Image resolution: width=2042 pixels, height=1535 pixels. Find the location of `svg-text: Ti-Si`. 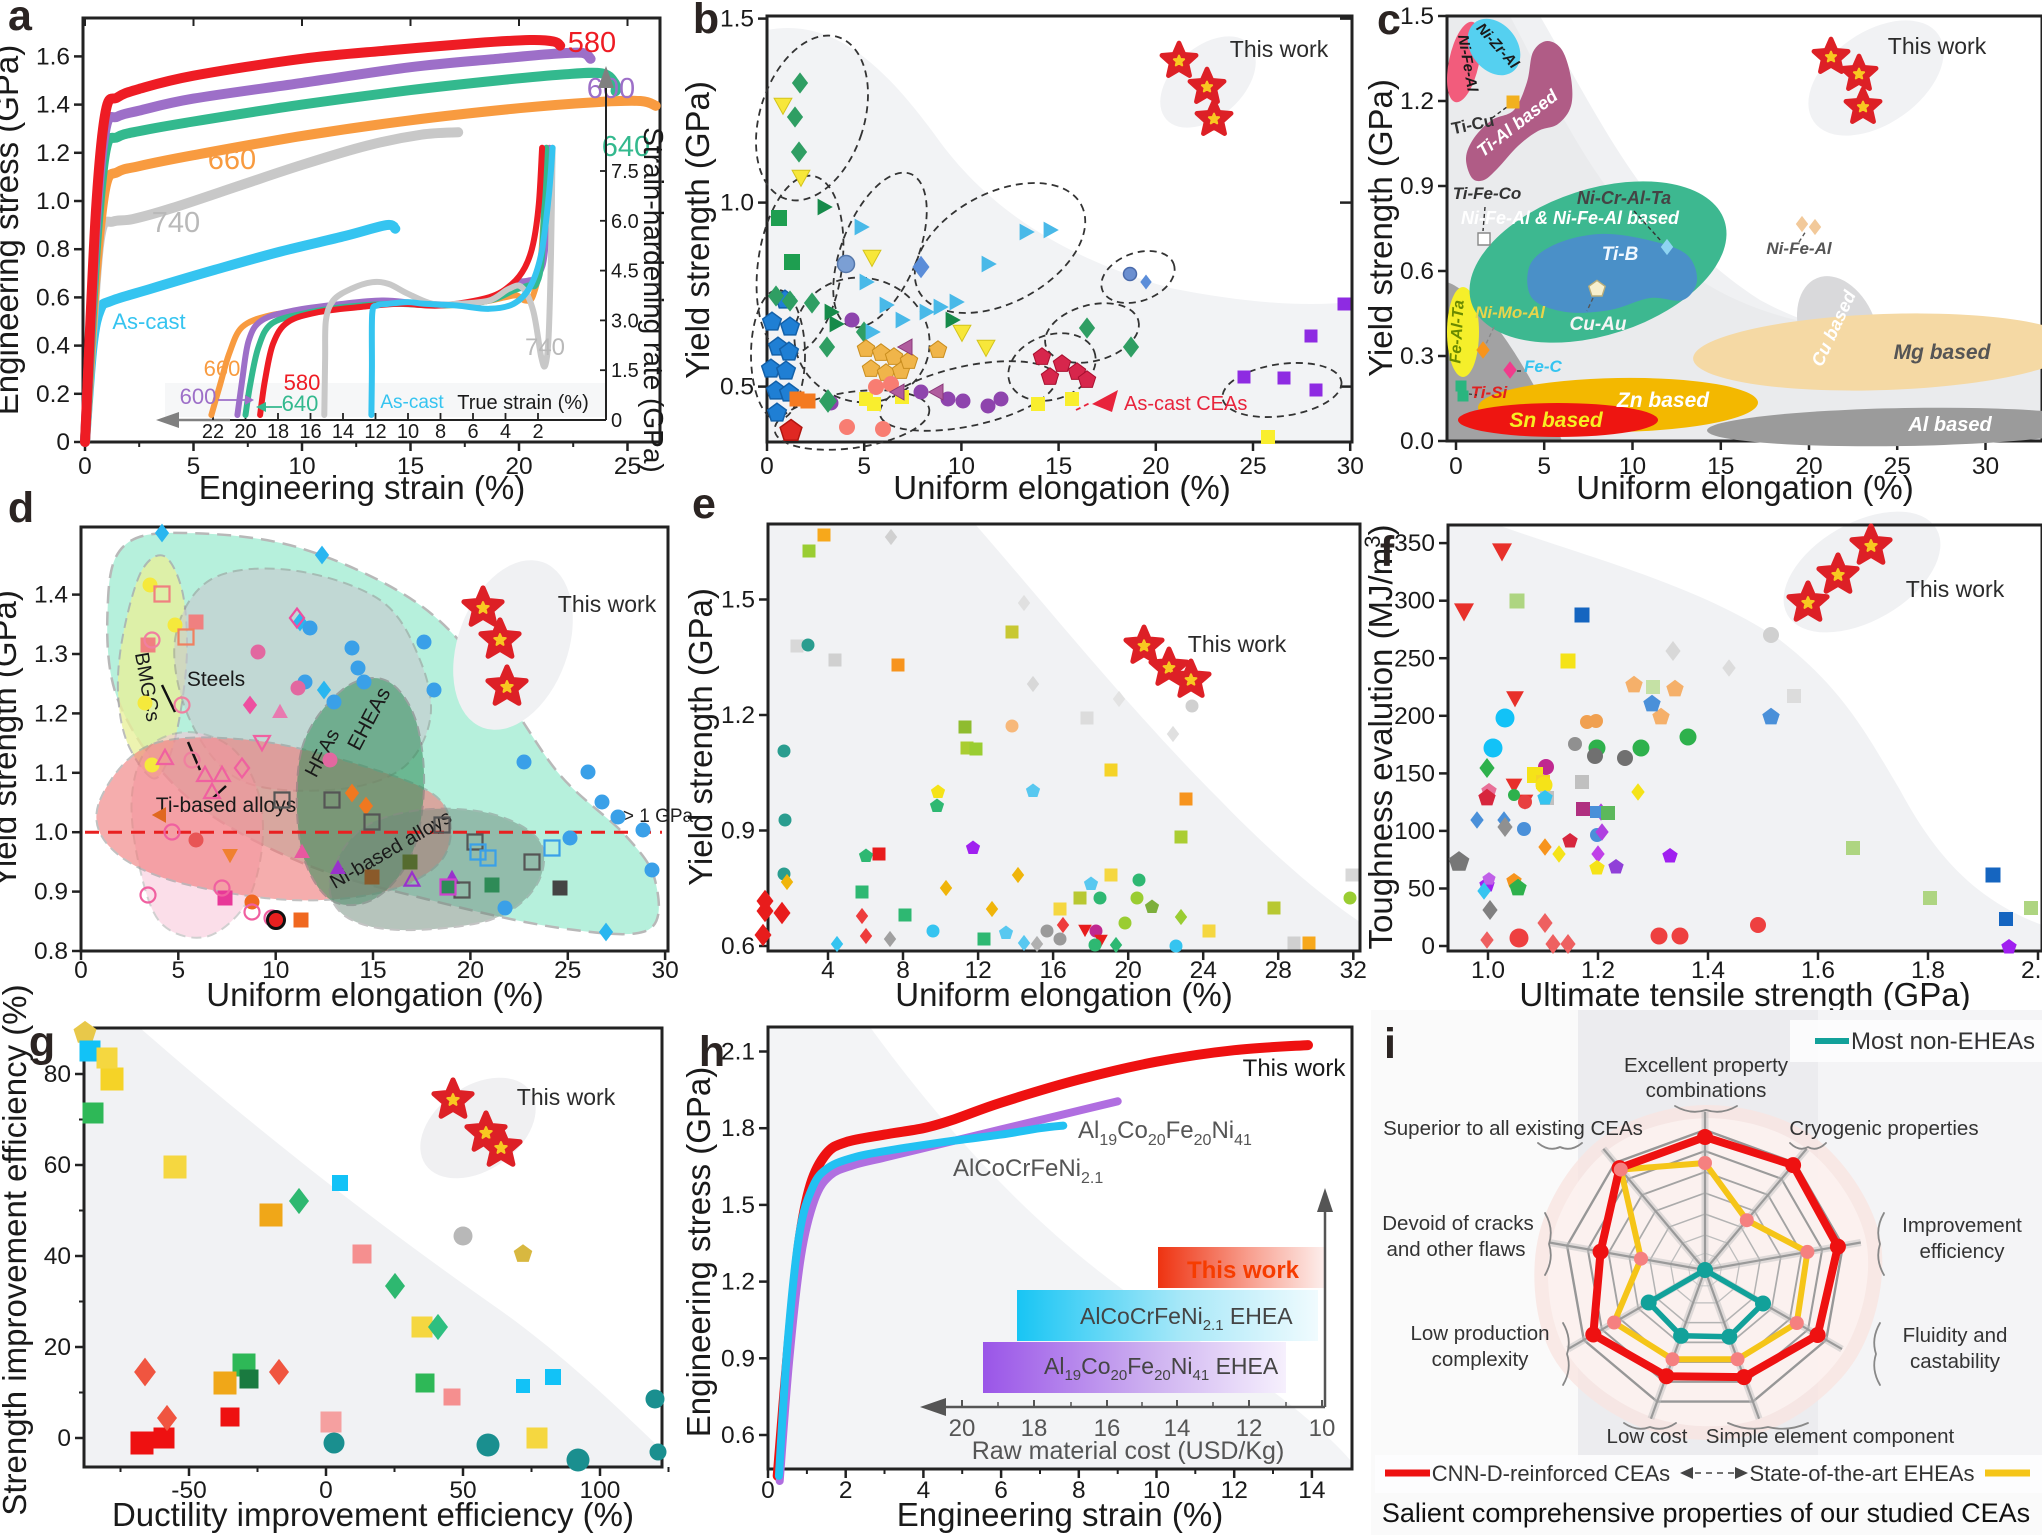

svg-text: Ti-Si is located at coordinates (1490, 392).